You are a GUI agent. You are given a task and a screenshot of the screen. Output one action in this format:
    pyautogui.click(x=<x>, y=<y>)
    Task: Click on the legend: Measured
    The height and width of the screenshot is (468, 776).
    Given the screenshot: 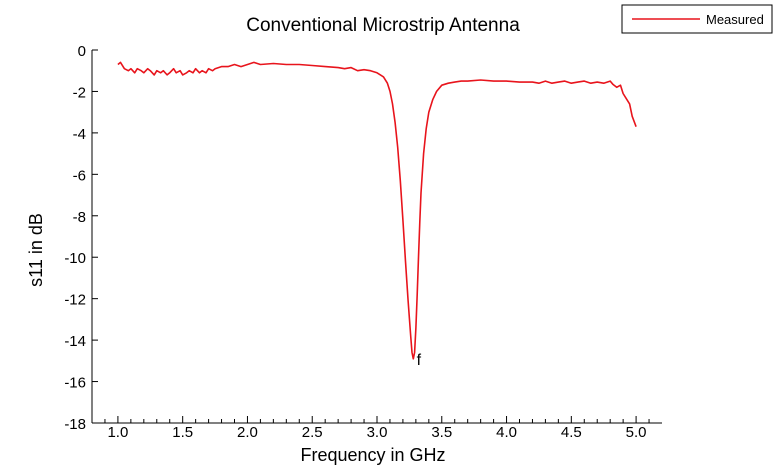 What is the action you would take?
    pyautogui.click(x=697, y=19)
    